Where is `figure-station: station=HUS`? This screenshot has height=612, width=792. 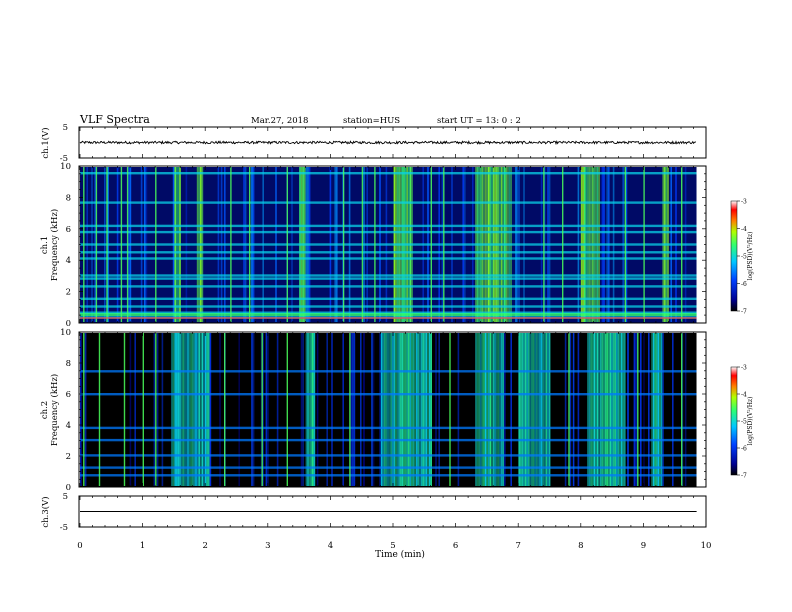
figure-station: station=HUS is located at coordinates (371, 121).